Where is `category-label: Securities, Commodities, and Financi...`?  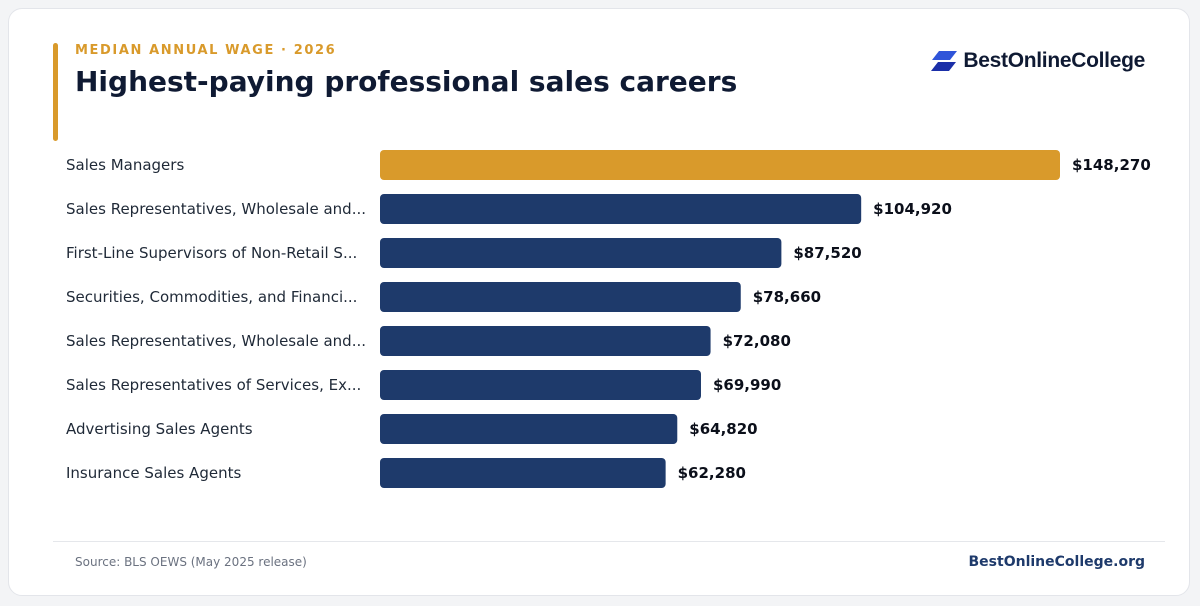 category-label: Securities, Commodities, and Financi... is located at coordinates (211, 297).